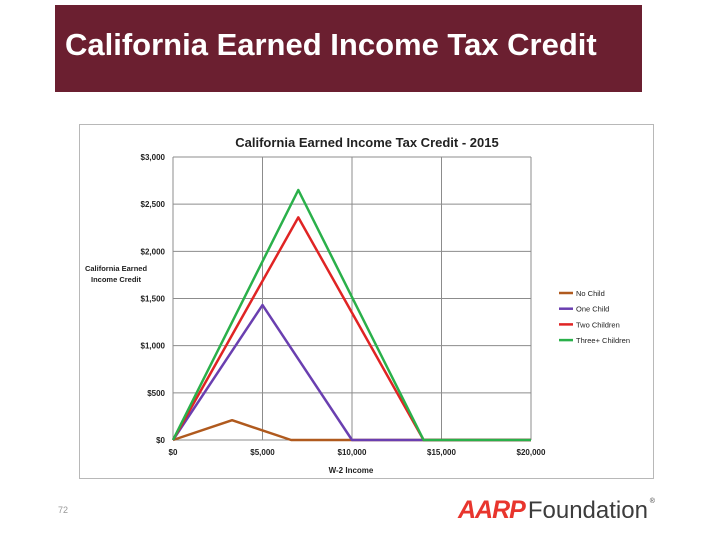 The width and height of the screenshot is (728, 546). What do you see at coordinates (652, 501) in the screenshot?
I see `logo-registered-mark: ®` at bounding box center [652, 501].